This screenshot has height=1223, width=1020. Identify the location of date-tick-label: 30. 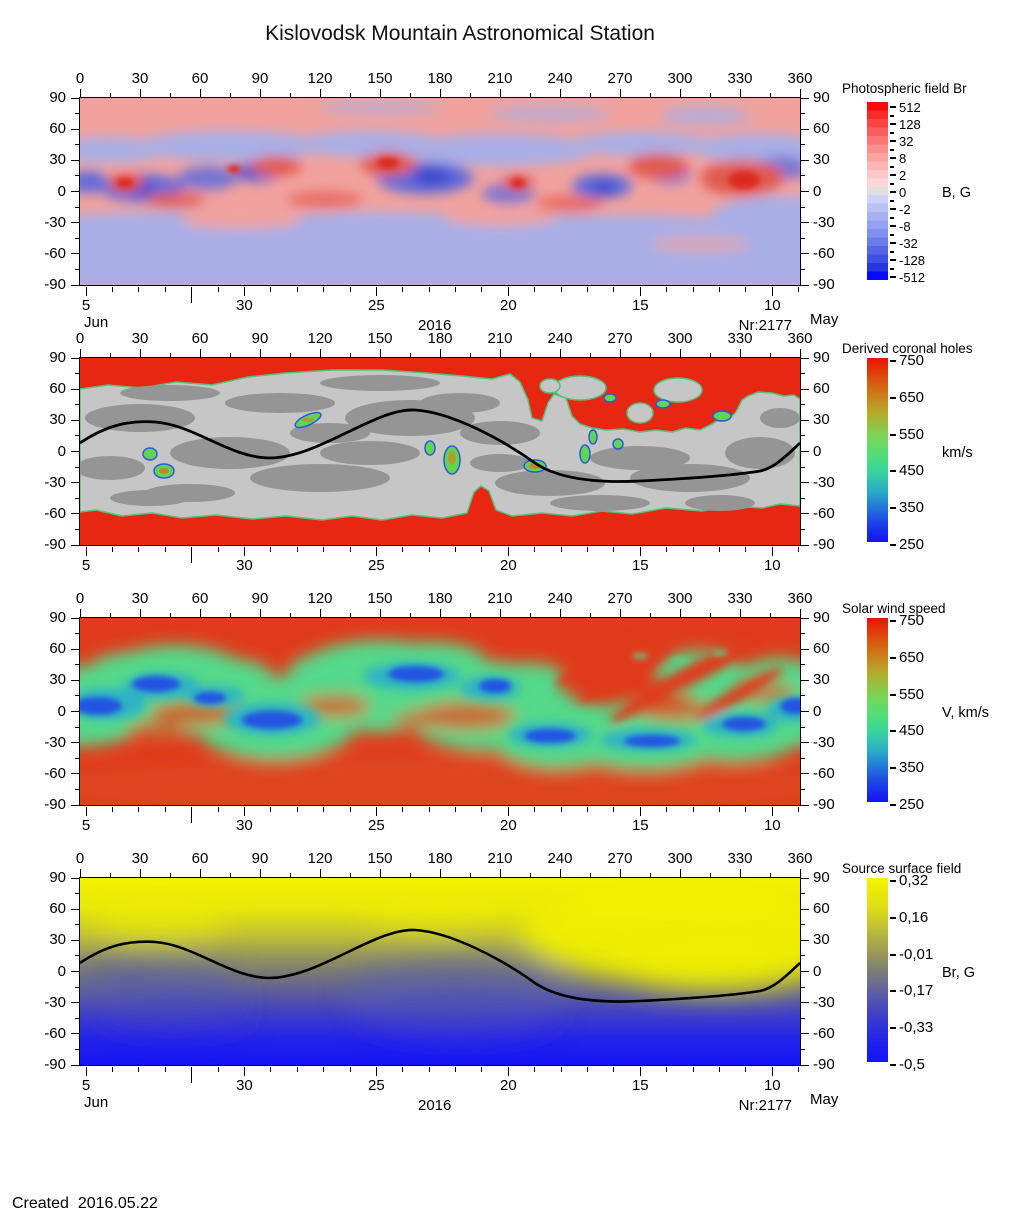
(244, 305).